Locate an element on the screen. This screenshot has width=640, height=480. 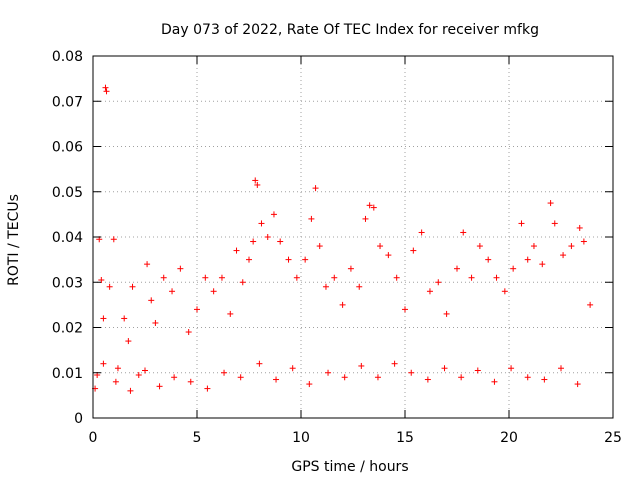
x-tick-label: 5 is located at coordinates (197, 438).